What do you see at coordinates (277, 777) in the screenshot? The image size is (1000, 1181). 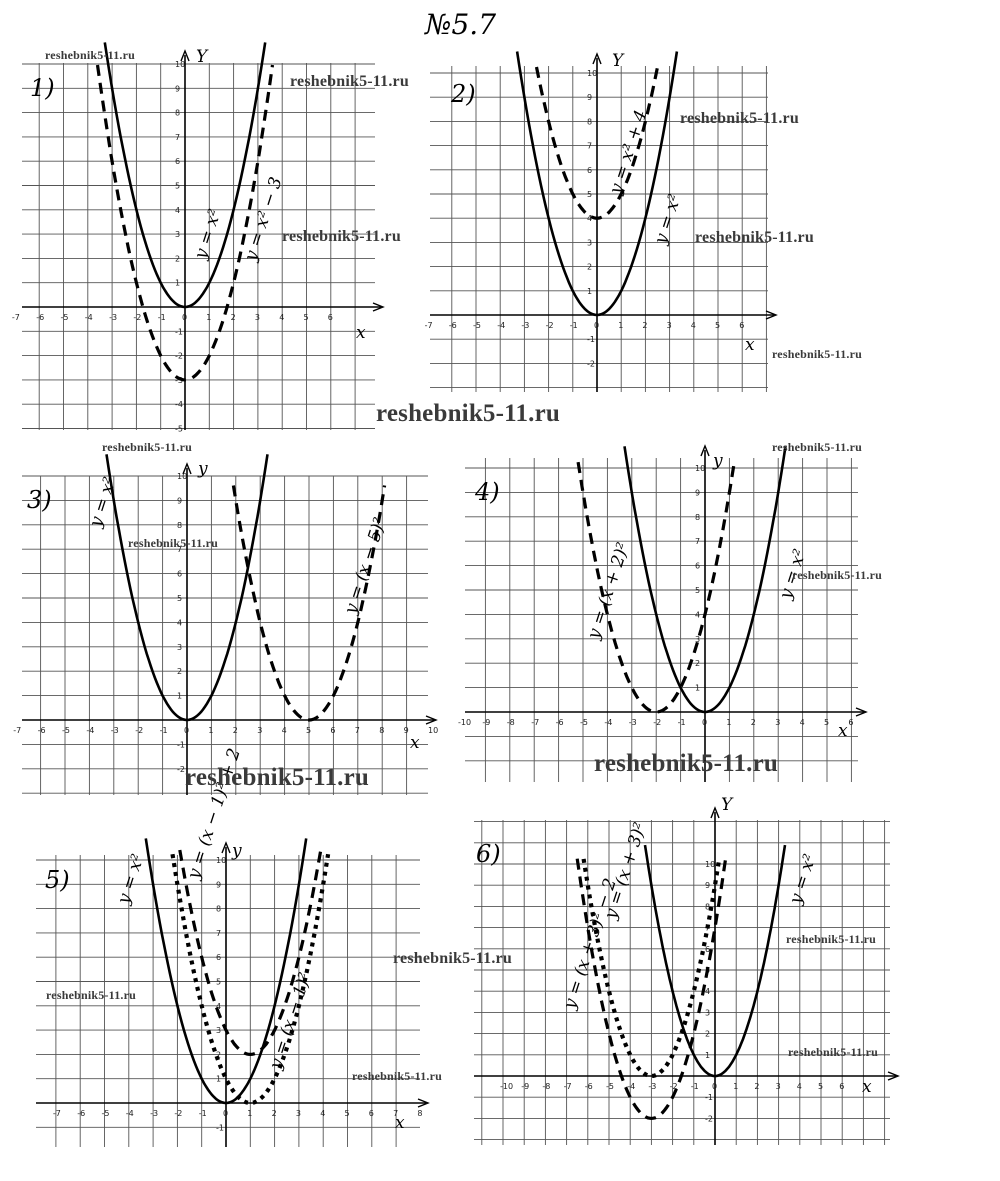 I see `watermark-main: reshebnik5-11.ru` at bounding box center [277, 777].